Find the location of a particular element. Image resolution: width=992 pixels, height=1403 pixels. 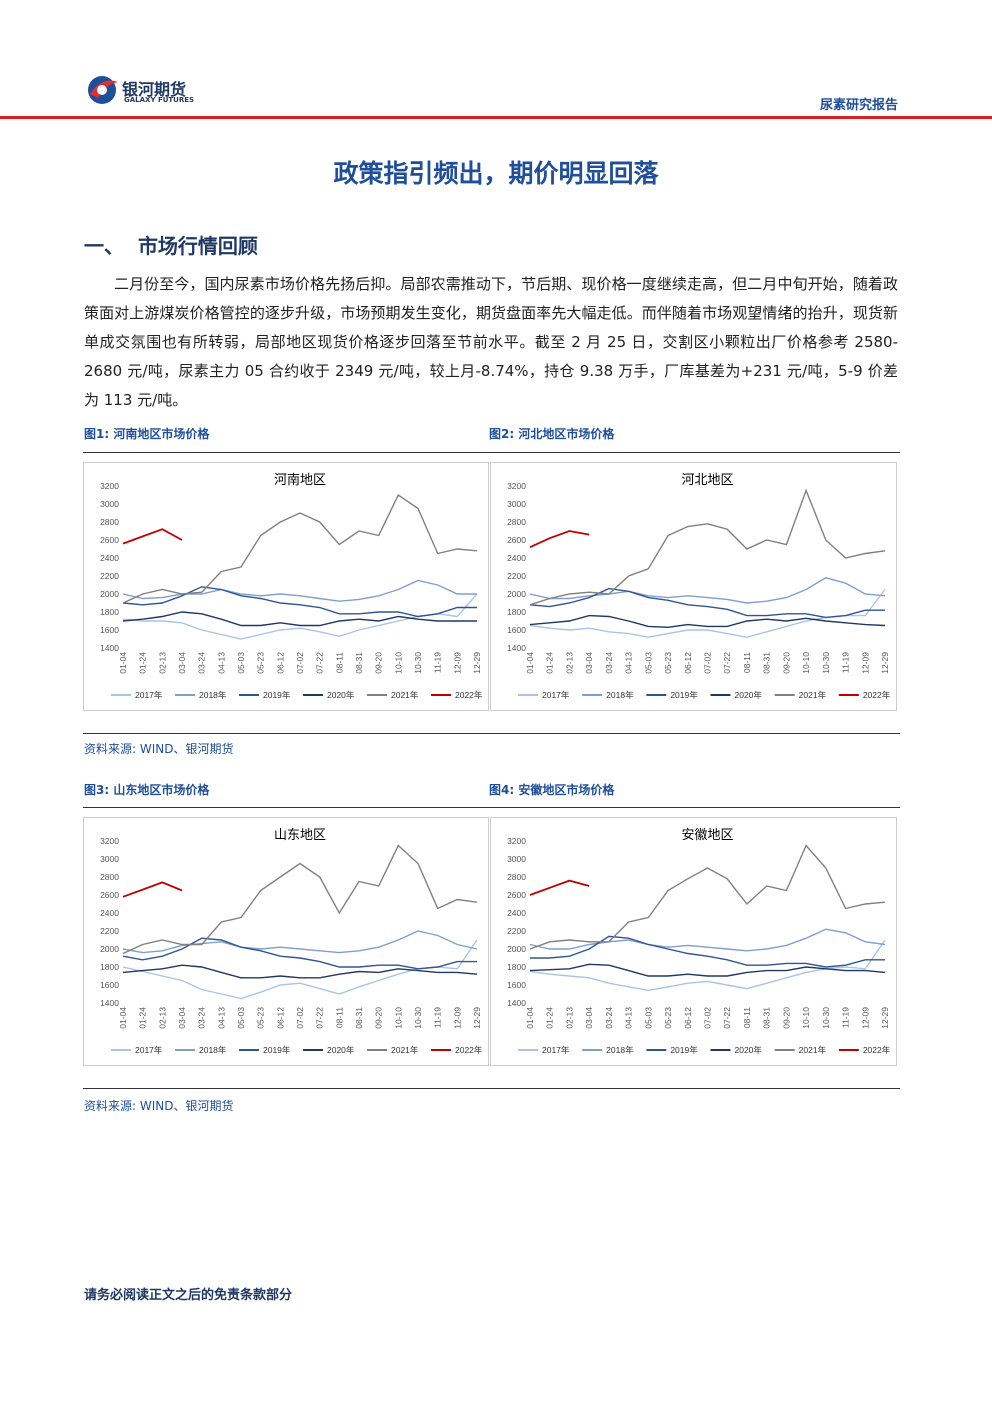

figure-caption: 图1: 河南地区市场价格 is located at coordinates (147, 434).